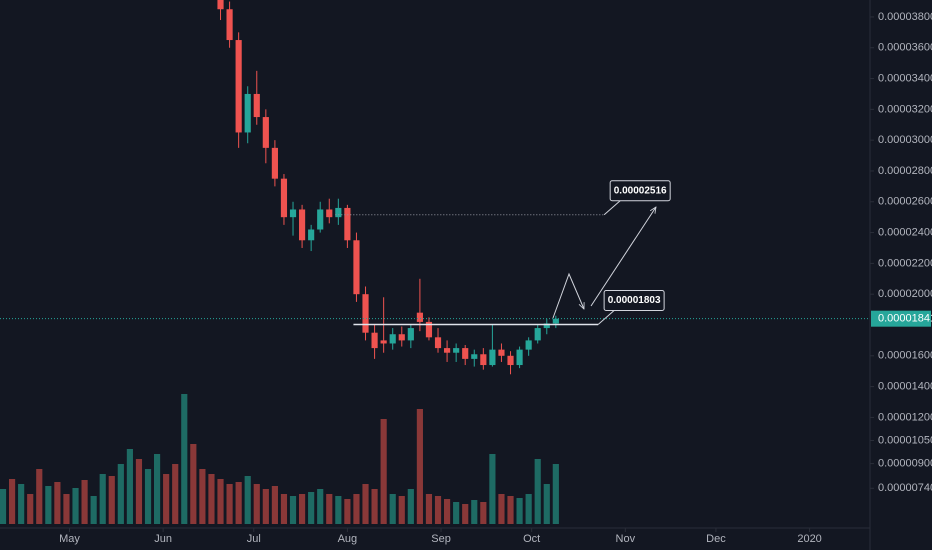 The width and height of the screenshot is (932, 550). What do you see at coordinates (163, 539) in the screenshot?
I see `x-tick-label: Jun` at bounding box center [163, 539].